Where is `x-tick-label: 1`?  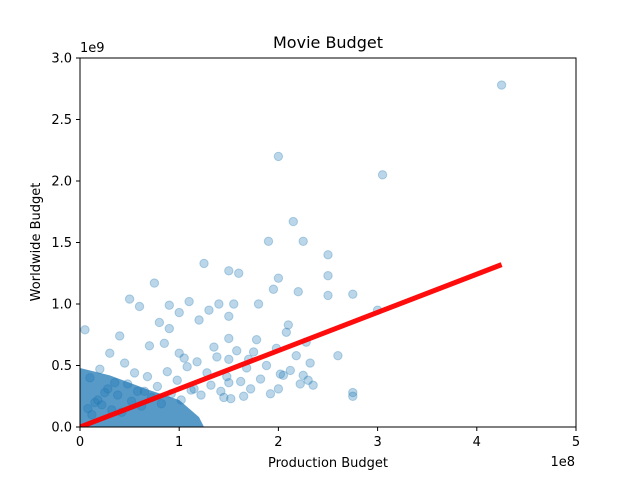 x-tick-label: 1 is located at coordinates (179, 442).